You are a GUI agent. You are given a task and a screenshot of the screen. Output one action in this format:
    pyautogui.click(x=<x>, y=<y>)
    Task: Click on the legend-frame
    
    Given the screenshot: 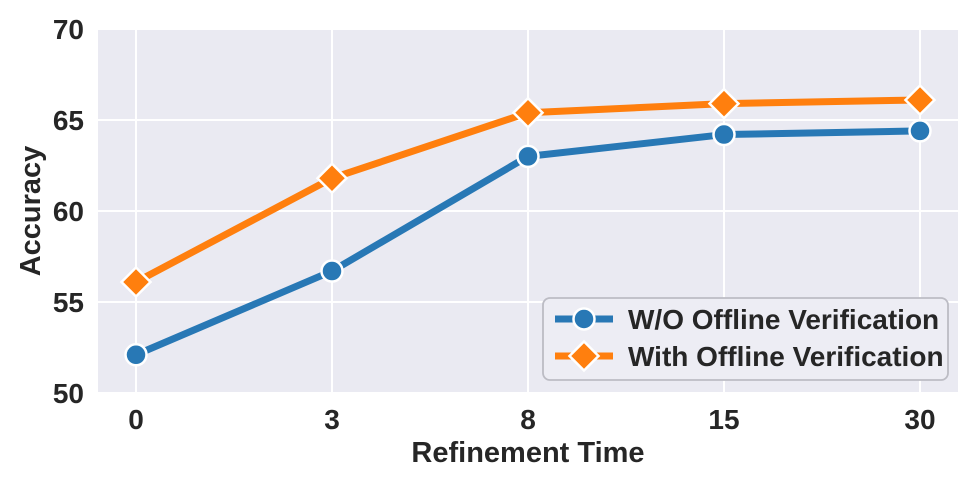 What is the action you would take?
    pyautogui.click(x=745, y=339)
    